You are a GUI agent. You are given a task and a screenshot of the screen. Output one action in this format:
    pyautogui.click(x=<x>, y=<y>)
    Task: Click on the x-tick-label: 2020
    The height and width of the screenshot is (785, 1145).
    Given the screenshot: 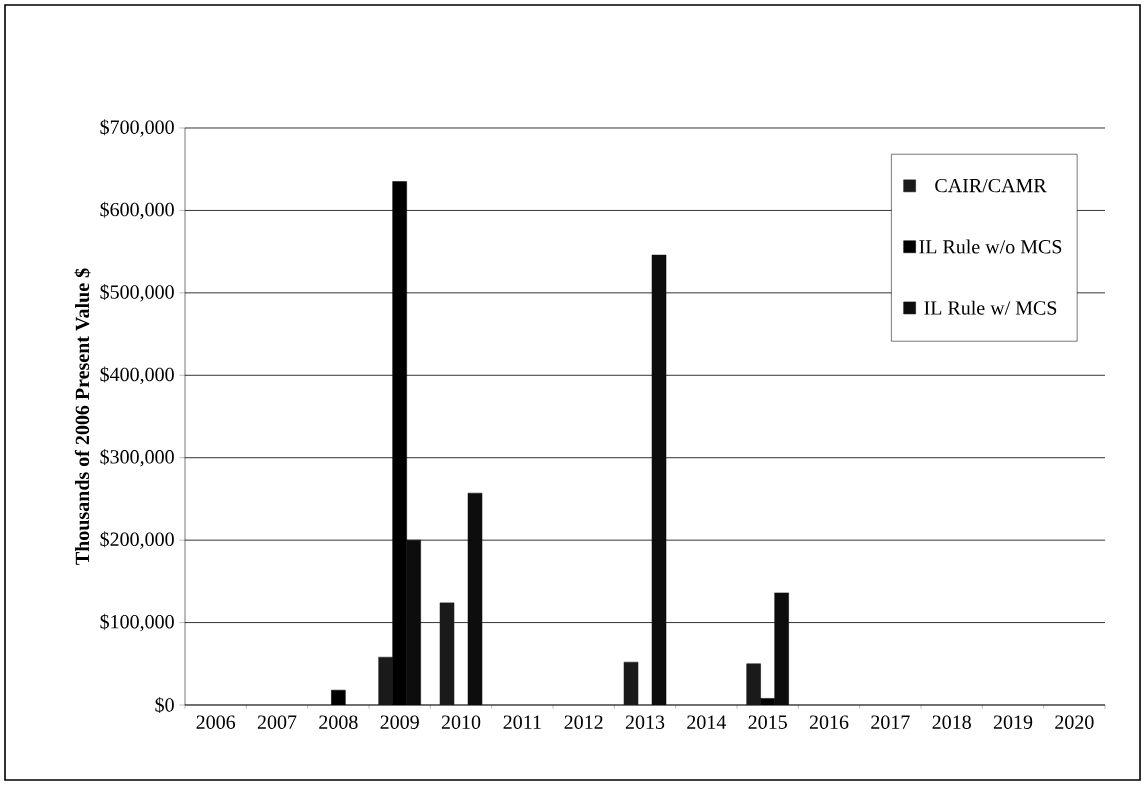 What is the action you would take?
    pyautogui.click(x=1074, y=722)
    